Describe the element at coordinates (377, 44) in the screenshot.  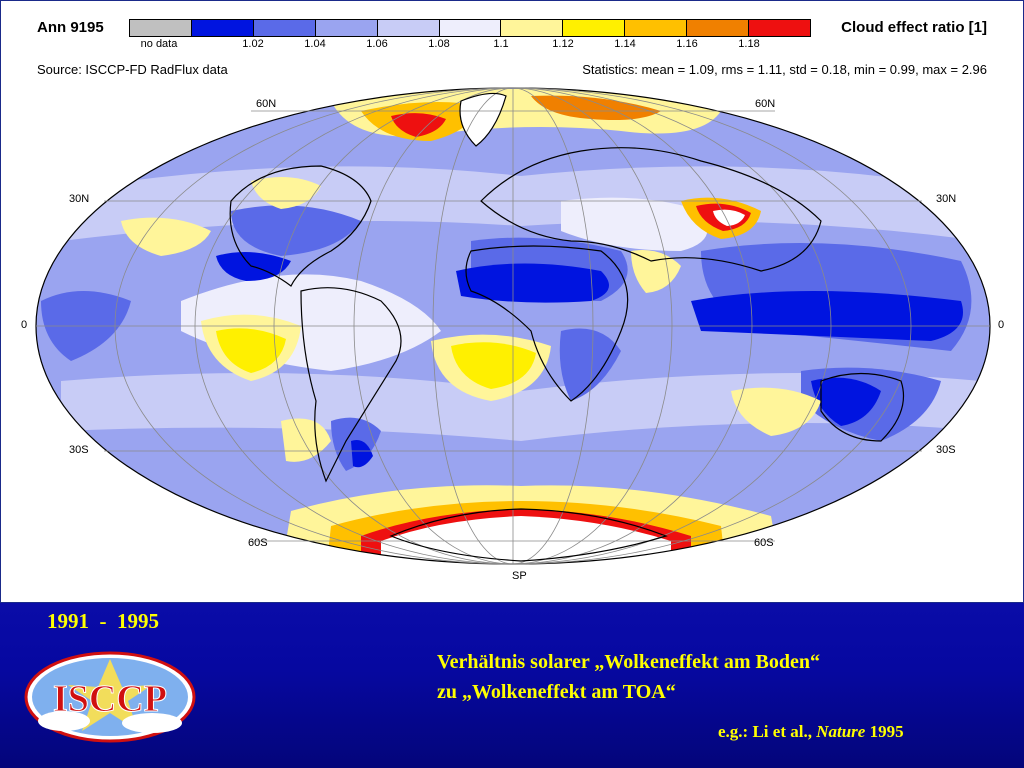
I see `colorbar-label: 1.06` at that location.